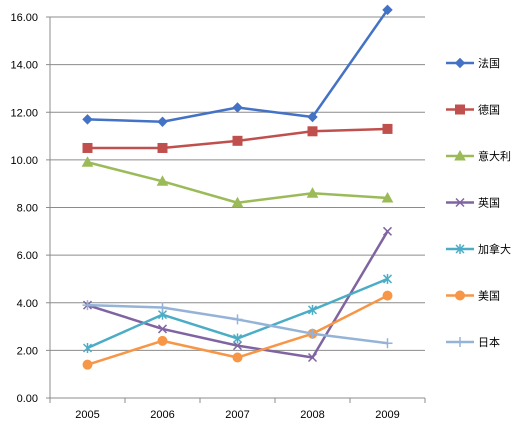 The height and width of the screenshot is (435, 524). What do you see at coordinates (24, 113) in the screenshot?
I see `y-tick-label: 12.00` at bounding box center [24, 113].